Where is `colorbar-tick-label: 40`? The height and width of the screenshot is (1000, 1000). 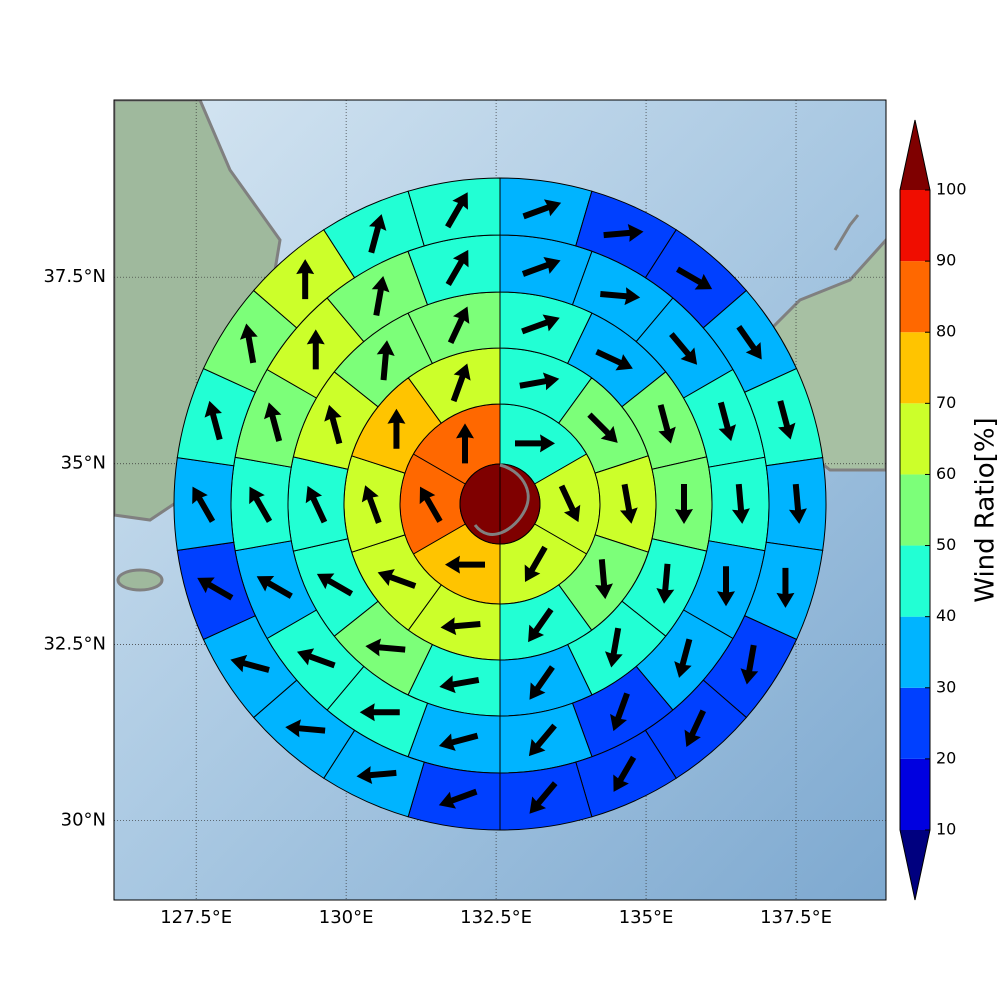
colorbar-tick-label: 40 is located at coordinates (946, 615).